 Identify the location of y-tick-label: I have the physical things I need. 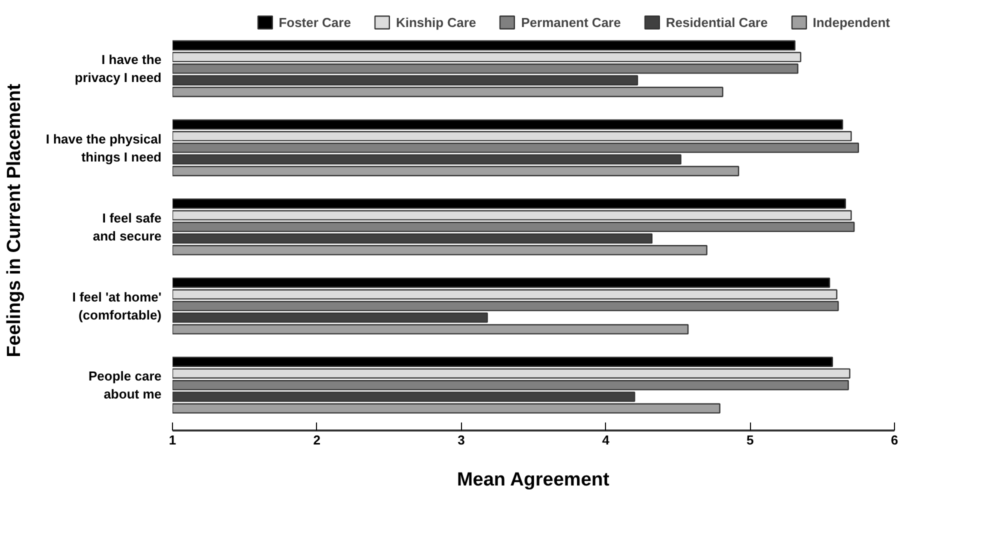
(104, 147).